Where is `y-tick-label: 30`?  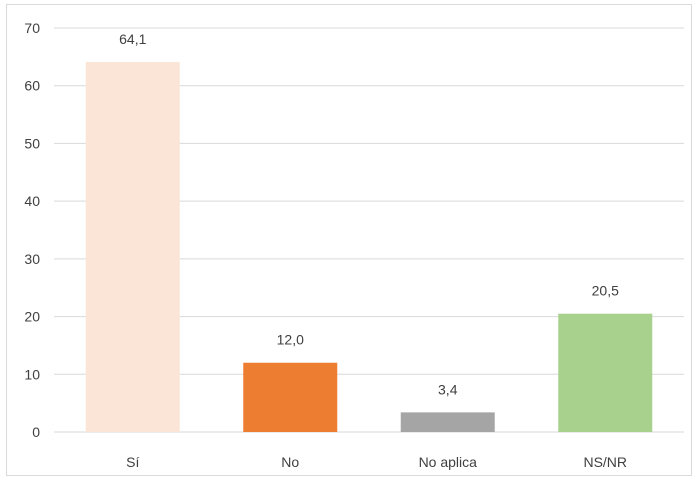 y-tick-label: 30 is located at coordinates (32, 259).